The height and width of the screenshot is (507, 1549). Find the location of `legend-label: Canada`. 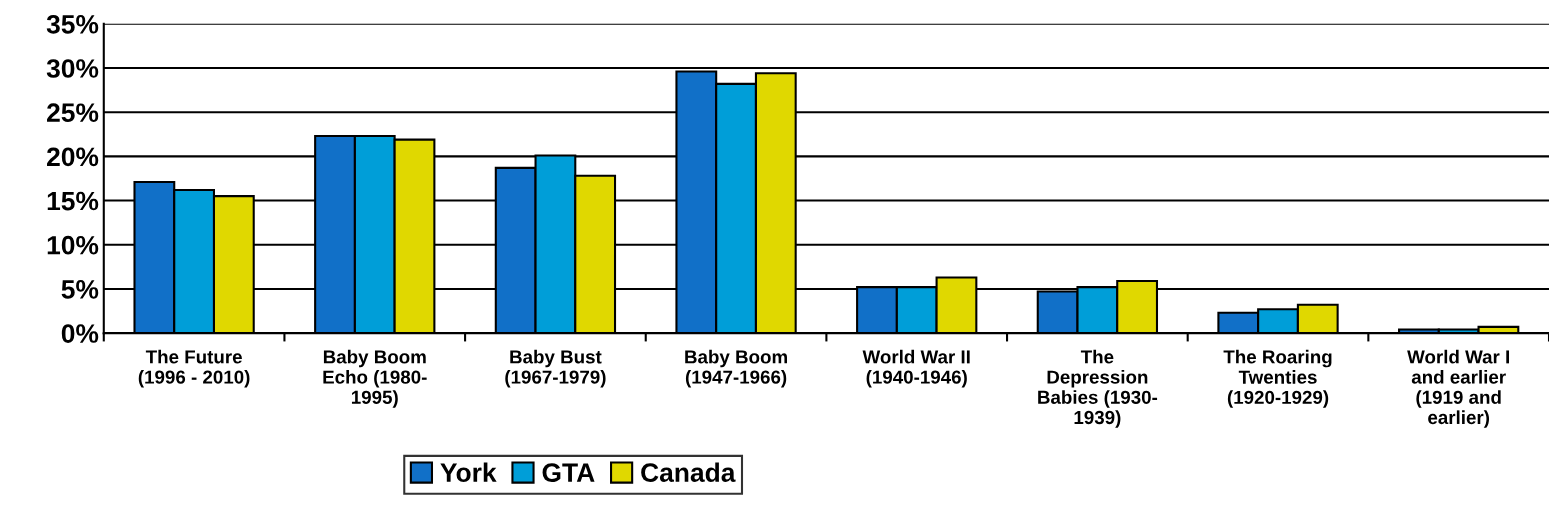

legend-label: Canada is located at coordinates (688, 472).